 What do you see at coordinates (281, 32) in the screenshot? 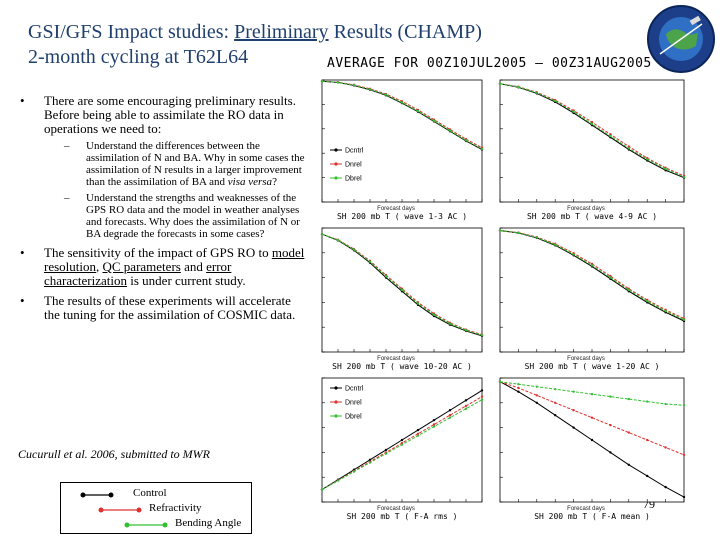
I see `title-underlined-word: Preliminary` at bounding box center [281, 32].